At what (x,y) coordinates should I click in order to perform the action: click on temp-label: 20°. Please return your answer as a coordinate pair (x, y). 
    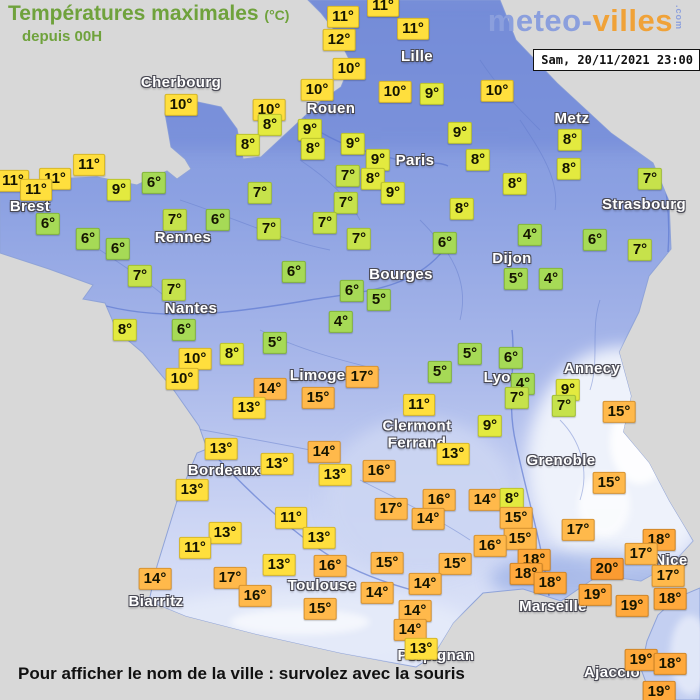
    Looking at the image, I should click on (607, 569).